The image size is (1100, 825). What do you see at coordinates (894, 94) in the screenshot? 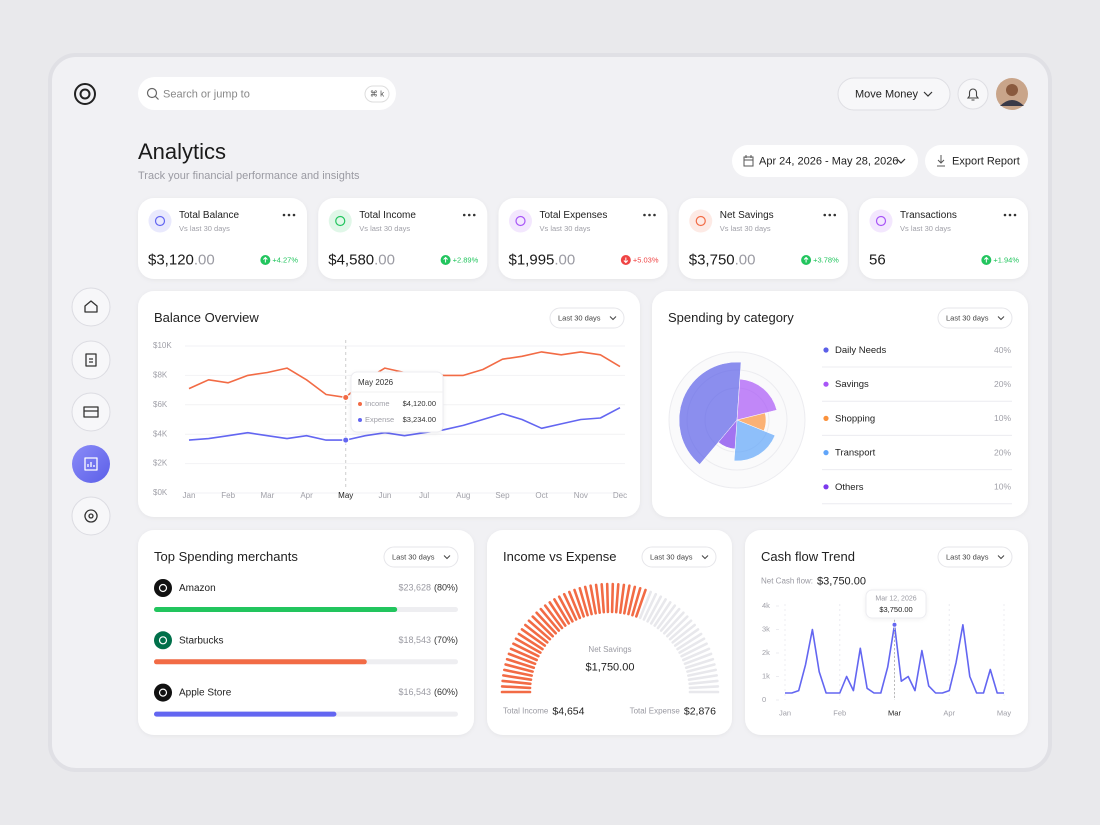
I see `move-money-button` at bounding box center [894, 94].